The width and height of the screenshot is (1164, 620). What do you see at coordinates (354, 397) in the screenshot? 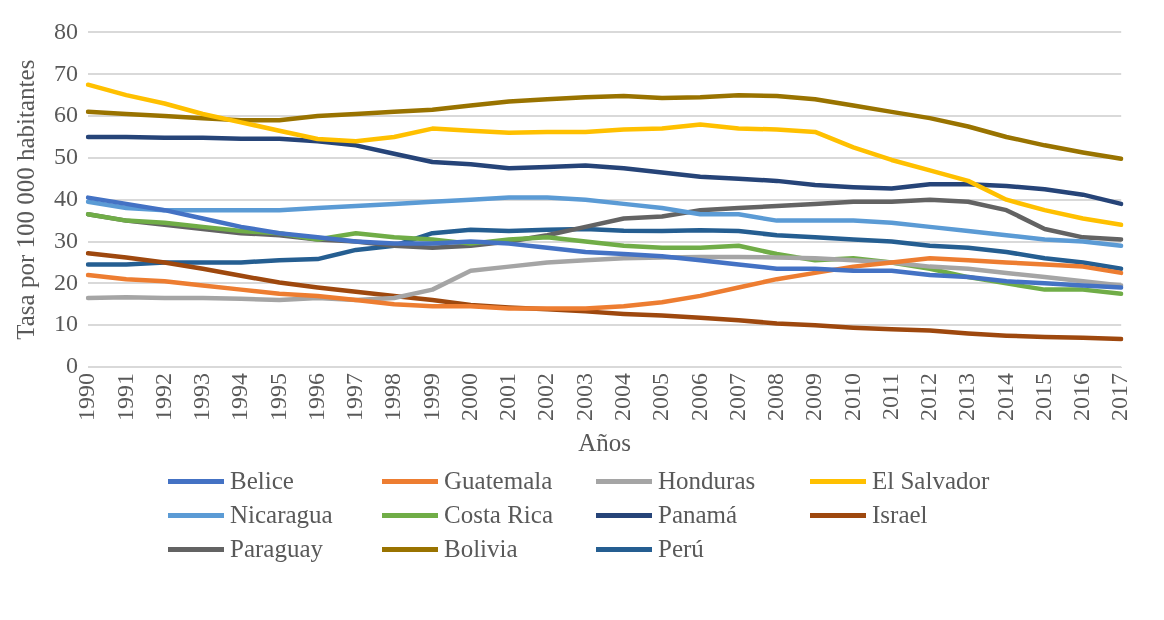
I see `x-tick-label: 1997` at bounding box center [354, 397].